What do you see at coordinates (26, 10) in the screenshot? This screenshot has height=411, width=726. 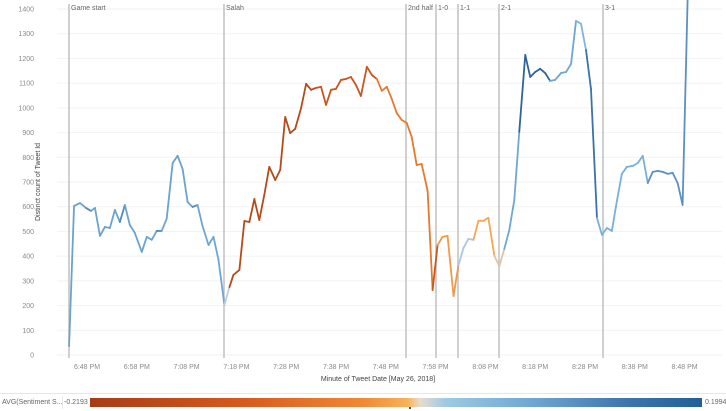 I see `y-tick-label: 1400` at bounding box center [26, 10].